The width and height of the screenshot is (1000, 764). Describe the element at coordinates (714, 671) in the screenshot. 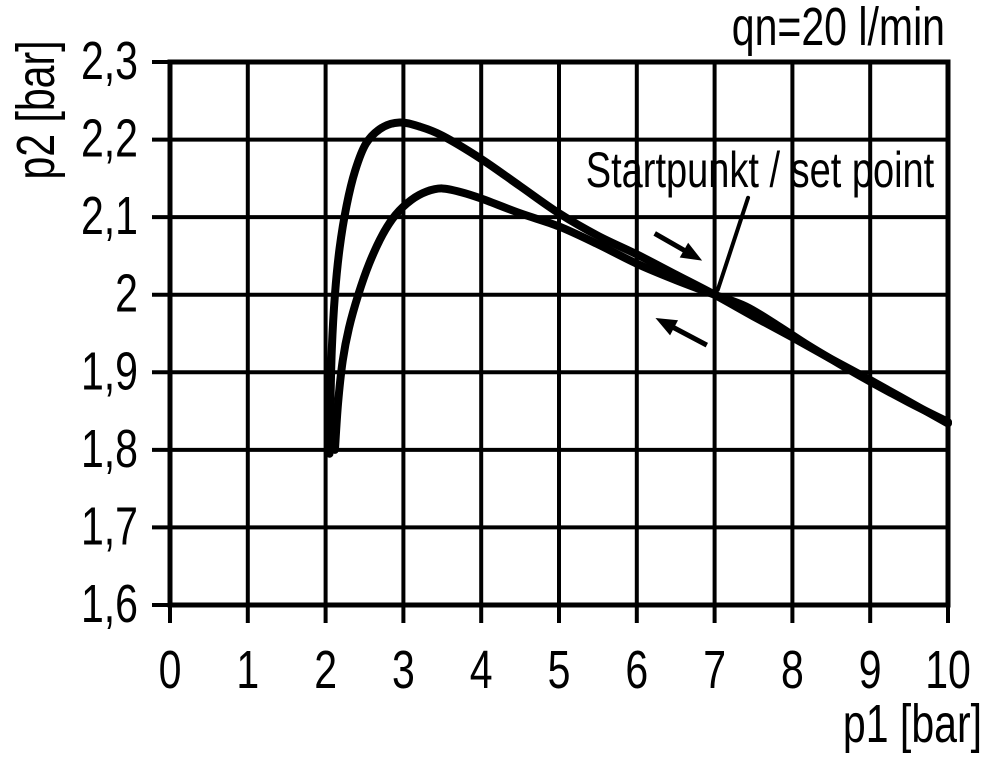

I see `x-tick-label: 7` at that location.